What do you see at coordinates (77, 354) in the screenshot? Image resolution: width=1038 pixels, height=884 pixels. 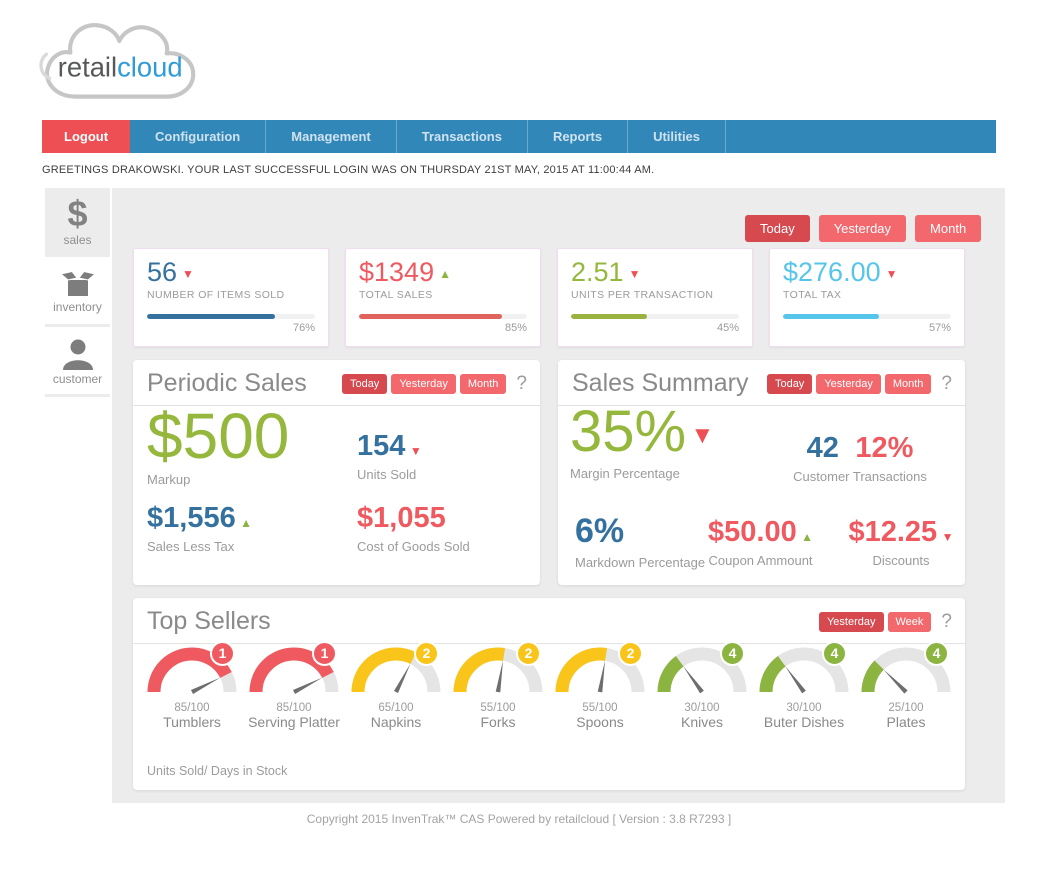 I see `person-icon` at bounding box center [77, 354].